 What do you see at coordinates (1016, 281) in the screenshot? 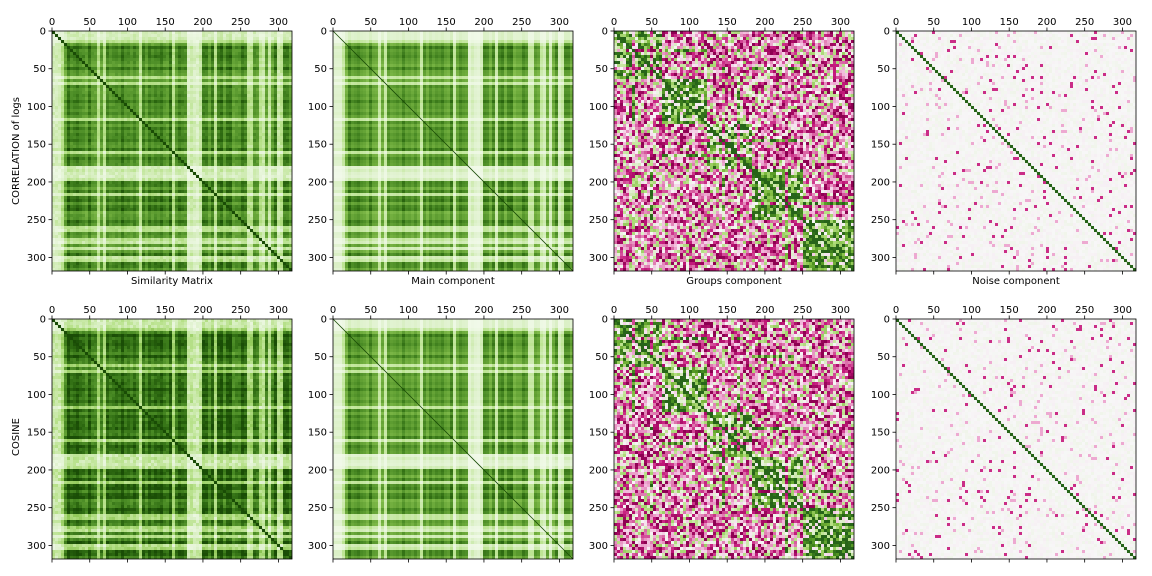
I see `panel-xlabel: Noise component` at bounding box center [1016, 281].